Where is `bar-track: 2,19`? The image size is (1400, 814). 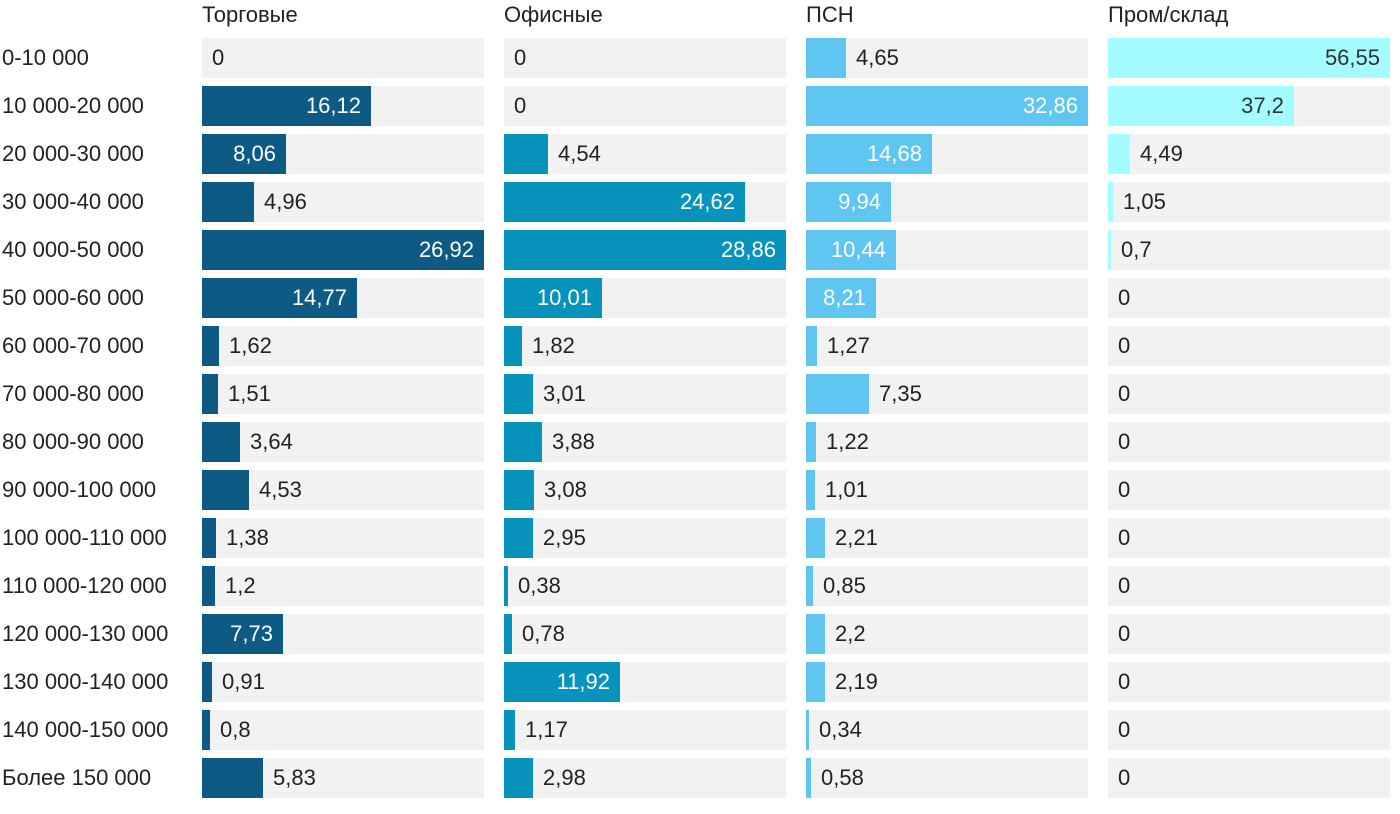 bar-track: 2,19 is located at coordinates (947, 682).